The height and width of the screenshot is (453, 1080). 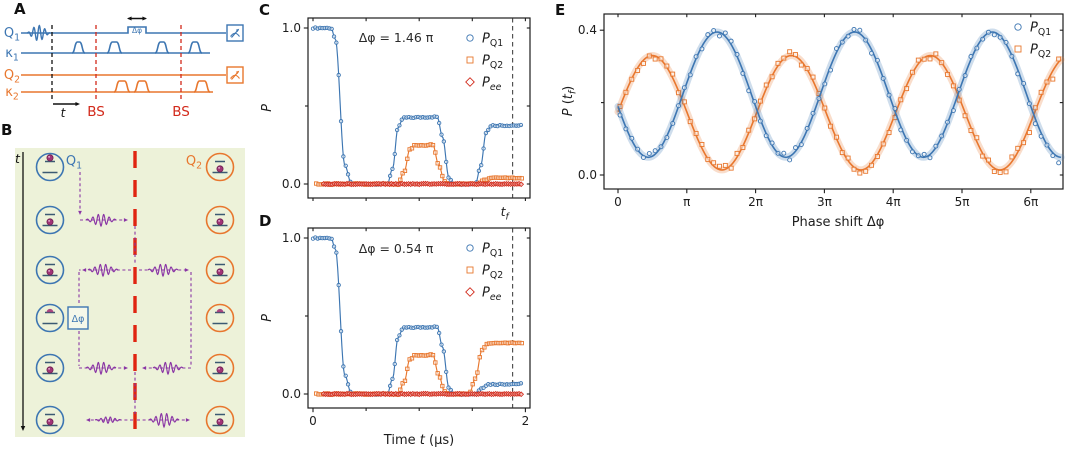 I want to click on phase-annotation: Δφ = 1.46 π, so click(x=396, y=37).